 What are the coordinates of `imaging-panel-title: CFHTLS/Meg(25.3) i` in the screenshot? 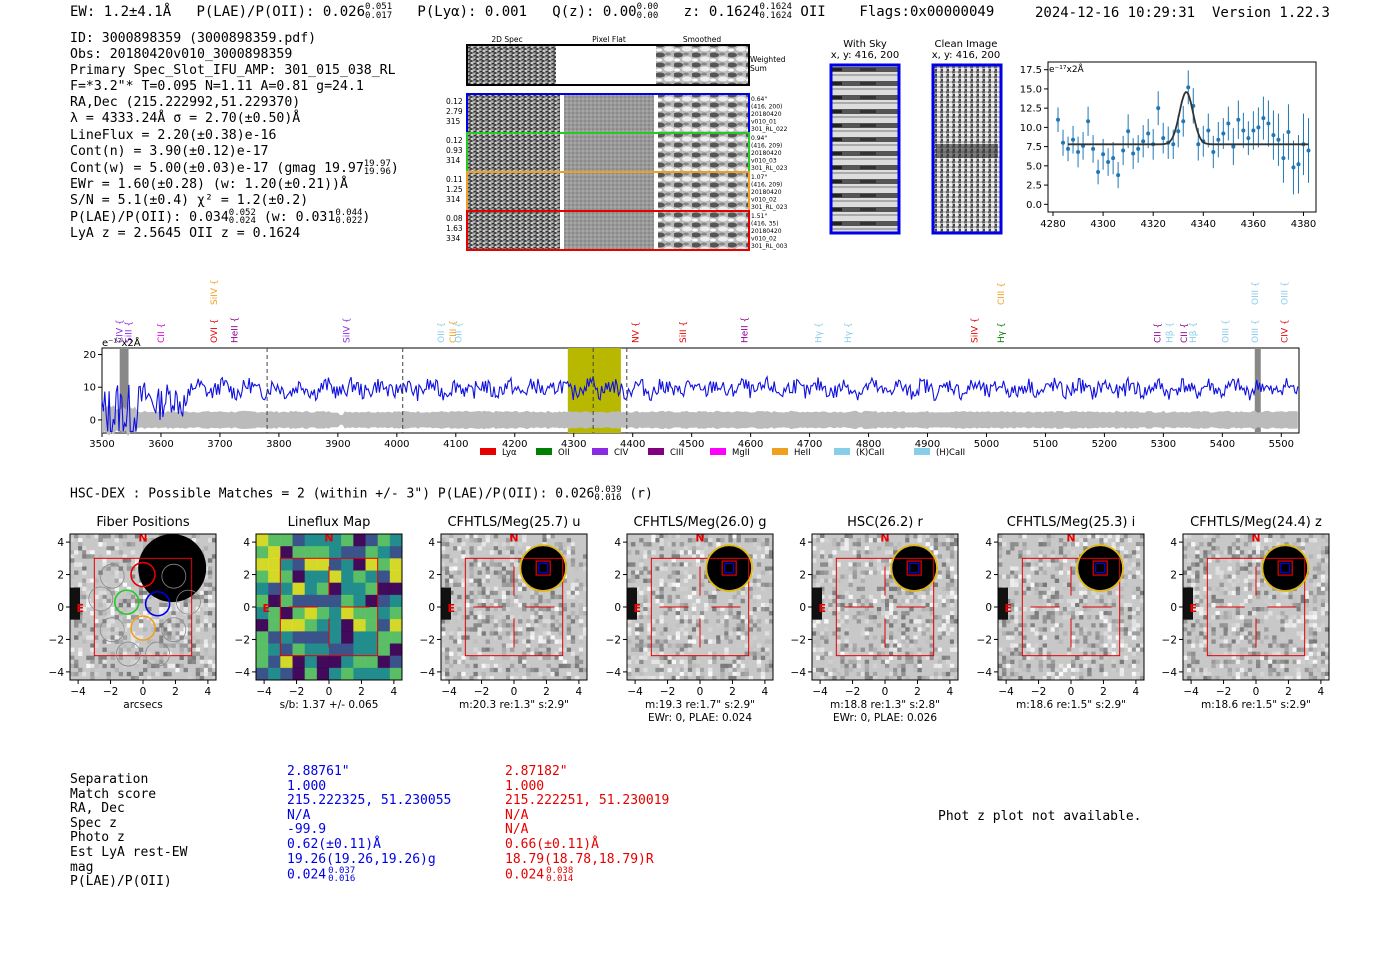 It's located at (1070, 522).